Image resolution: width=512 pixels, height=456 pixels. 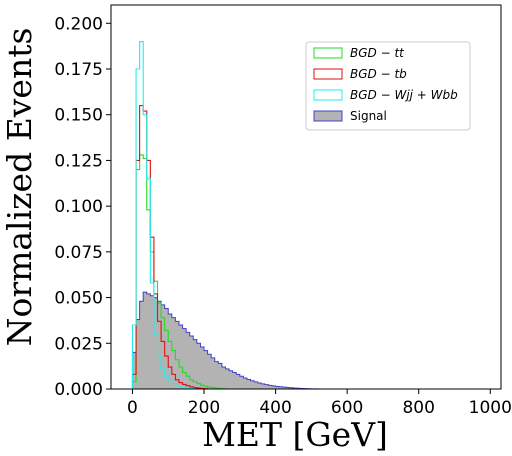 What do you see at coordinates (347, 408) in the screenshot?
I see `x-tick-label: 600` at bounding box center [347, 408].